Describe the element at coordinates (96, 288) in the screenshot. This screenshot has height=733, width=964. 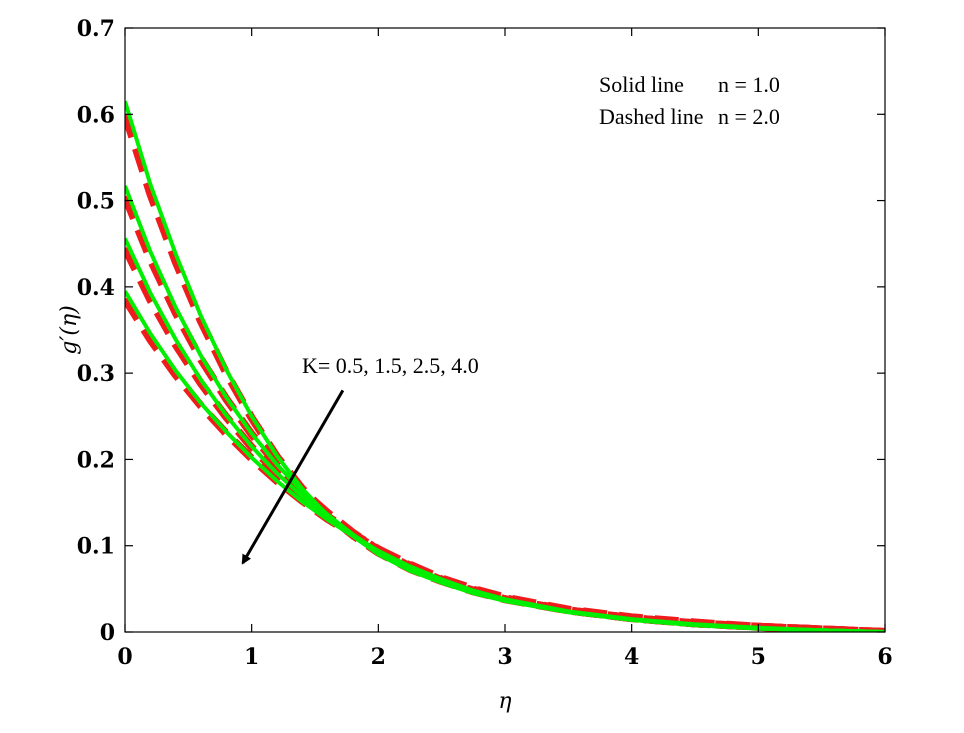
I see `y-tick-label: 0.4` at that location.